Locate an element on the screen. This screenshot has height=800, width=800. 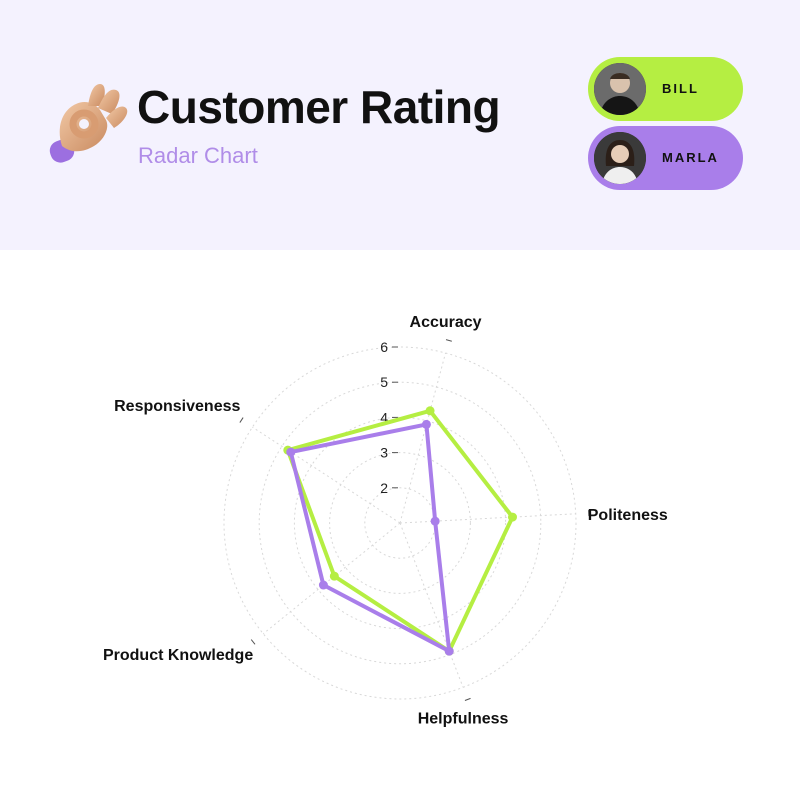
avatar-marla is located at coordinates (620, 158).